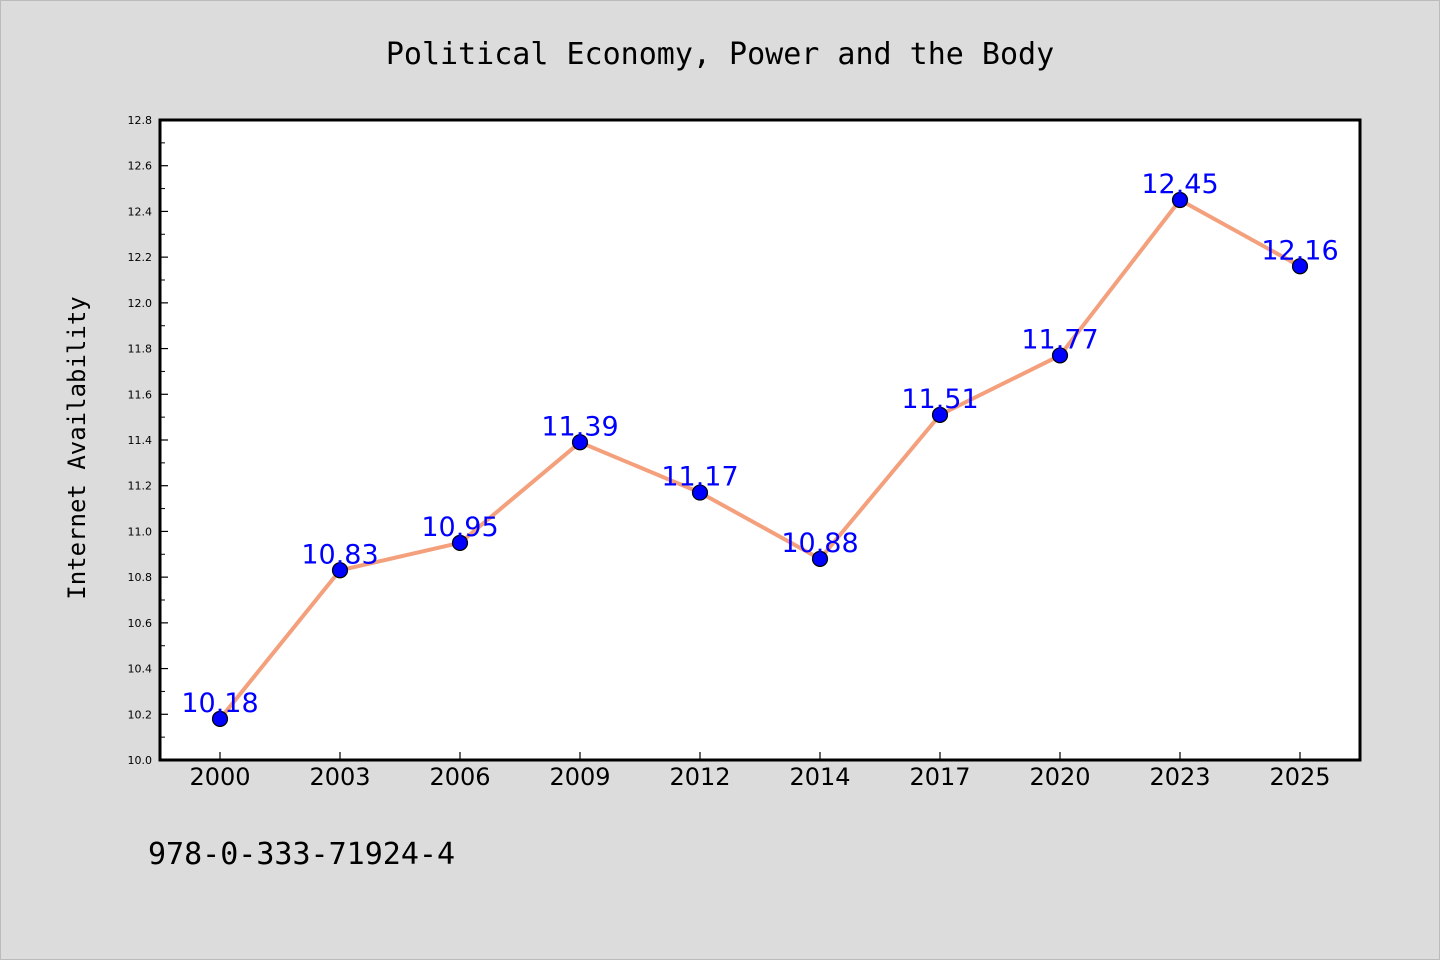 The width and height of the screenshot is (1440, 960). What do you see at coordinates (140, 714) in the screenshot?
I see `y-tick-label: 10.2` at bounding box center [140, 714].